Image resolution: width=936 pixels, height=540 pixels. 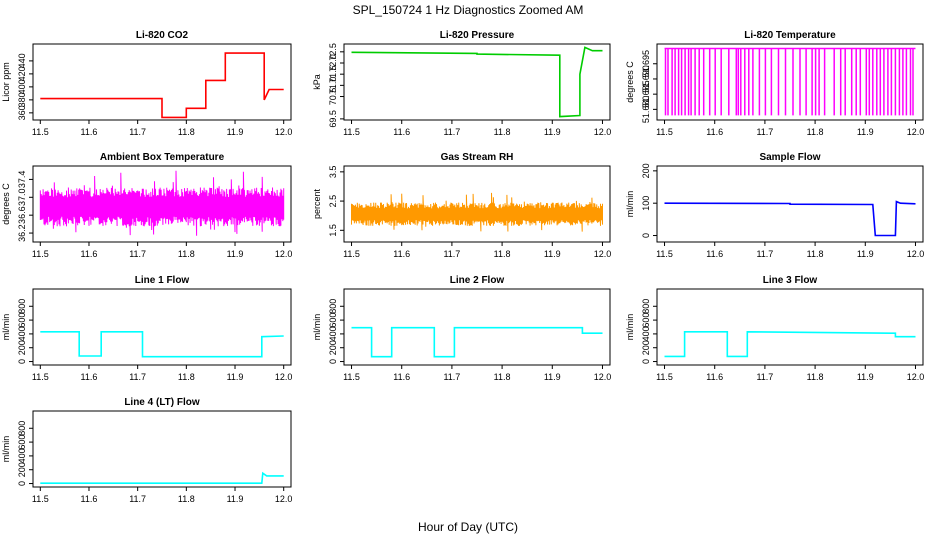 What do you see at coordinates (22, 180) in the screenshot?
I see `y-tick-label: 37.4` at bounding box center [22, 180].